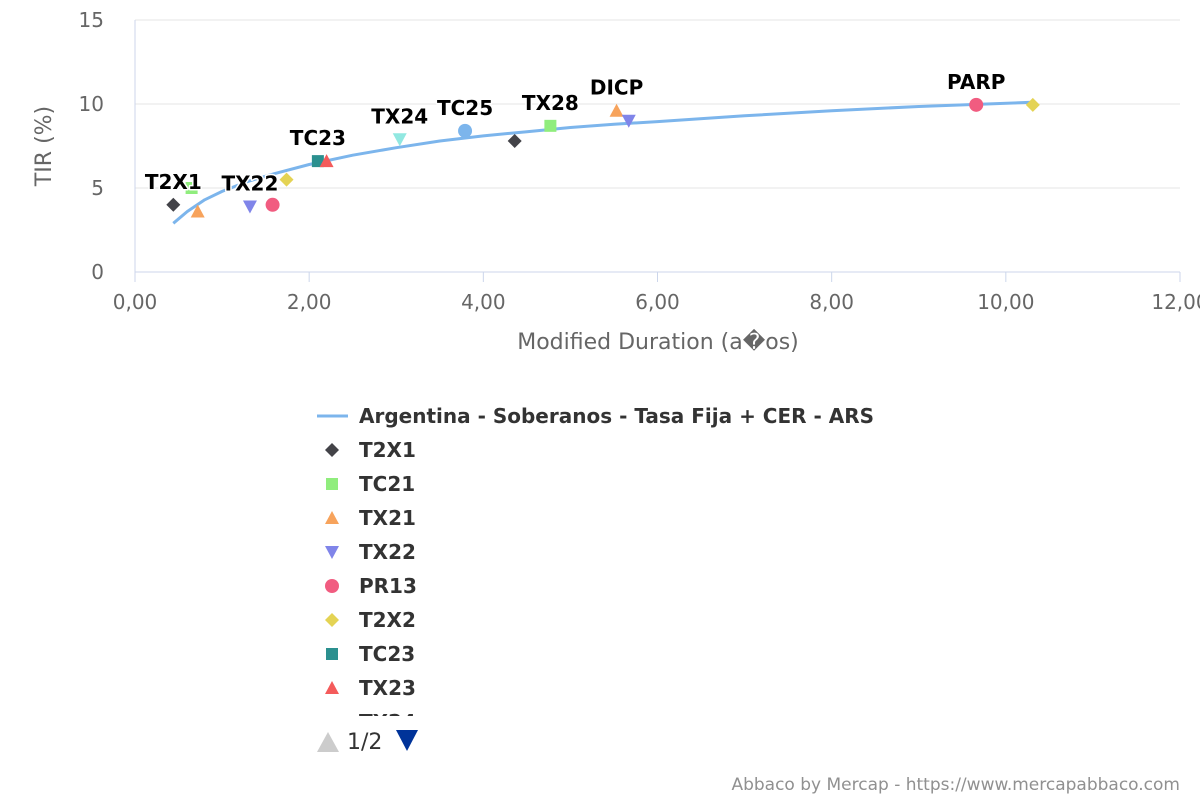 The image size is (1200, 800). I want to click on point-label-tx22: TX22, so click(249, 183).